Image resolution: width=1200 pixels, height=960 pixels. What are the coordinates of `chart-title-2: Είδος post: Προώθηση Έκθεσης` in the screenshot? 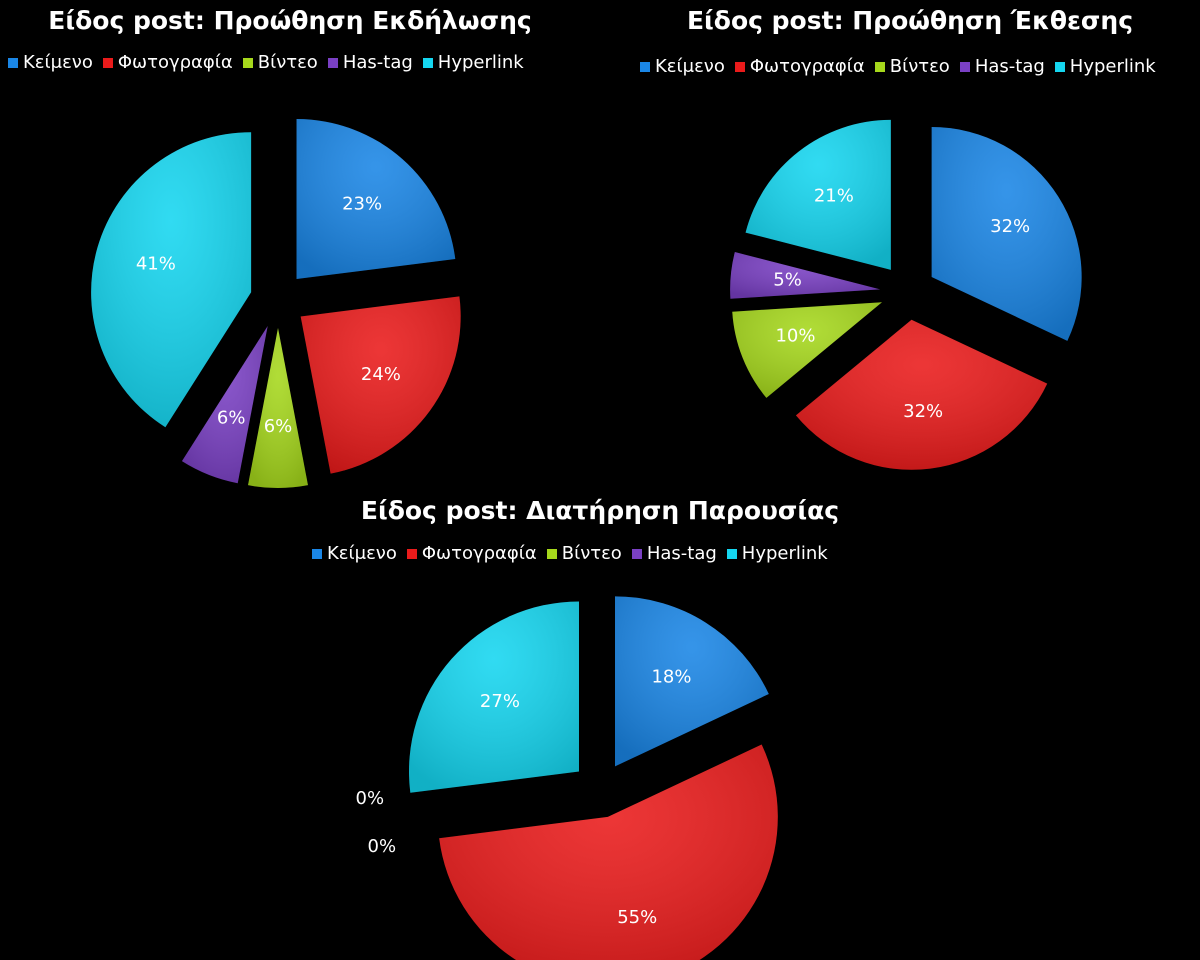 It's located at (910, 20).